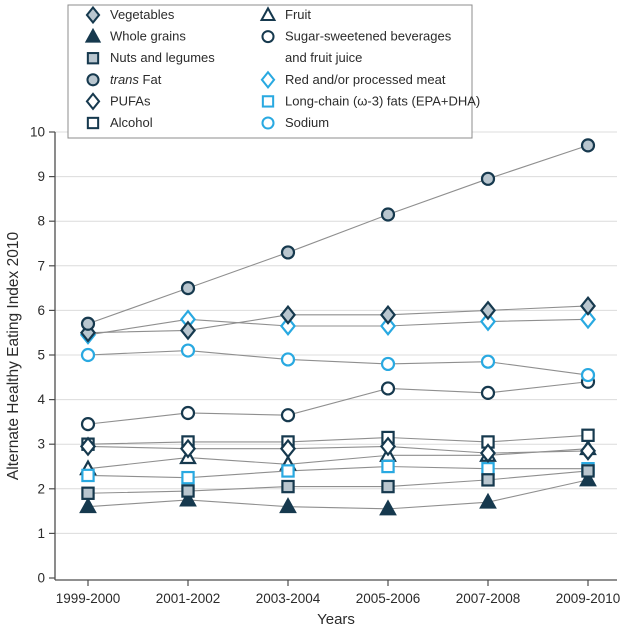 Image resolution: width=630 pixels, height=634 pixels. Describe the element at coordinates (336, 619) in the screenshot. I see `x-axis-title: Years` at that location.